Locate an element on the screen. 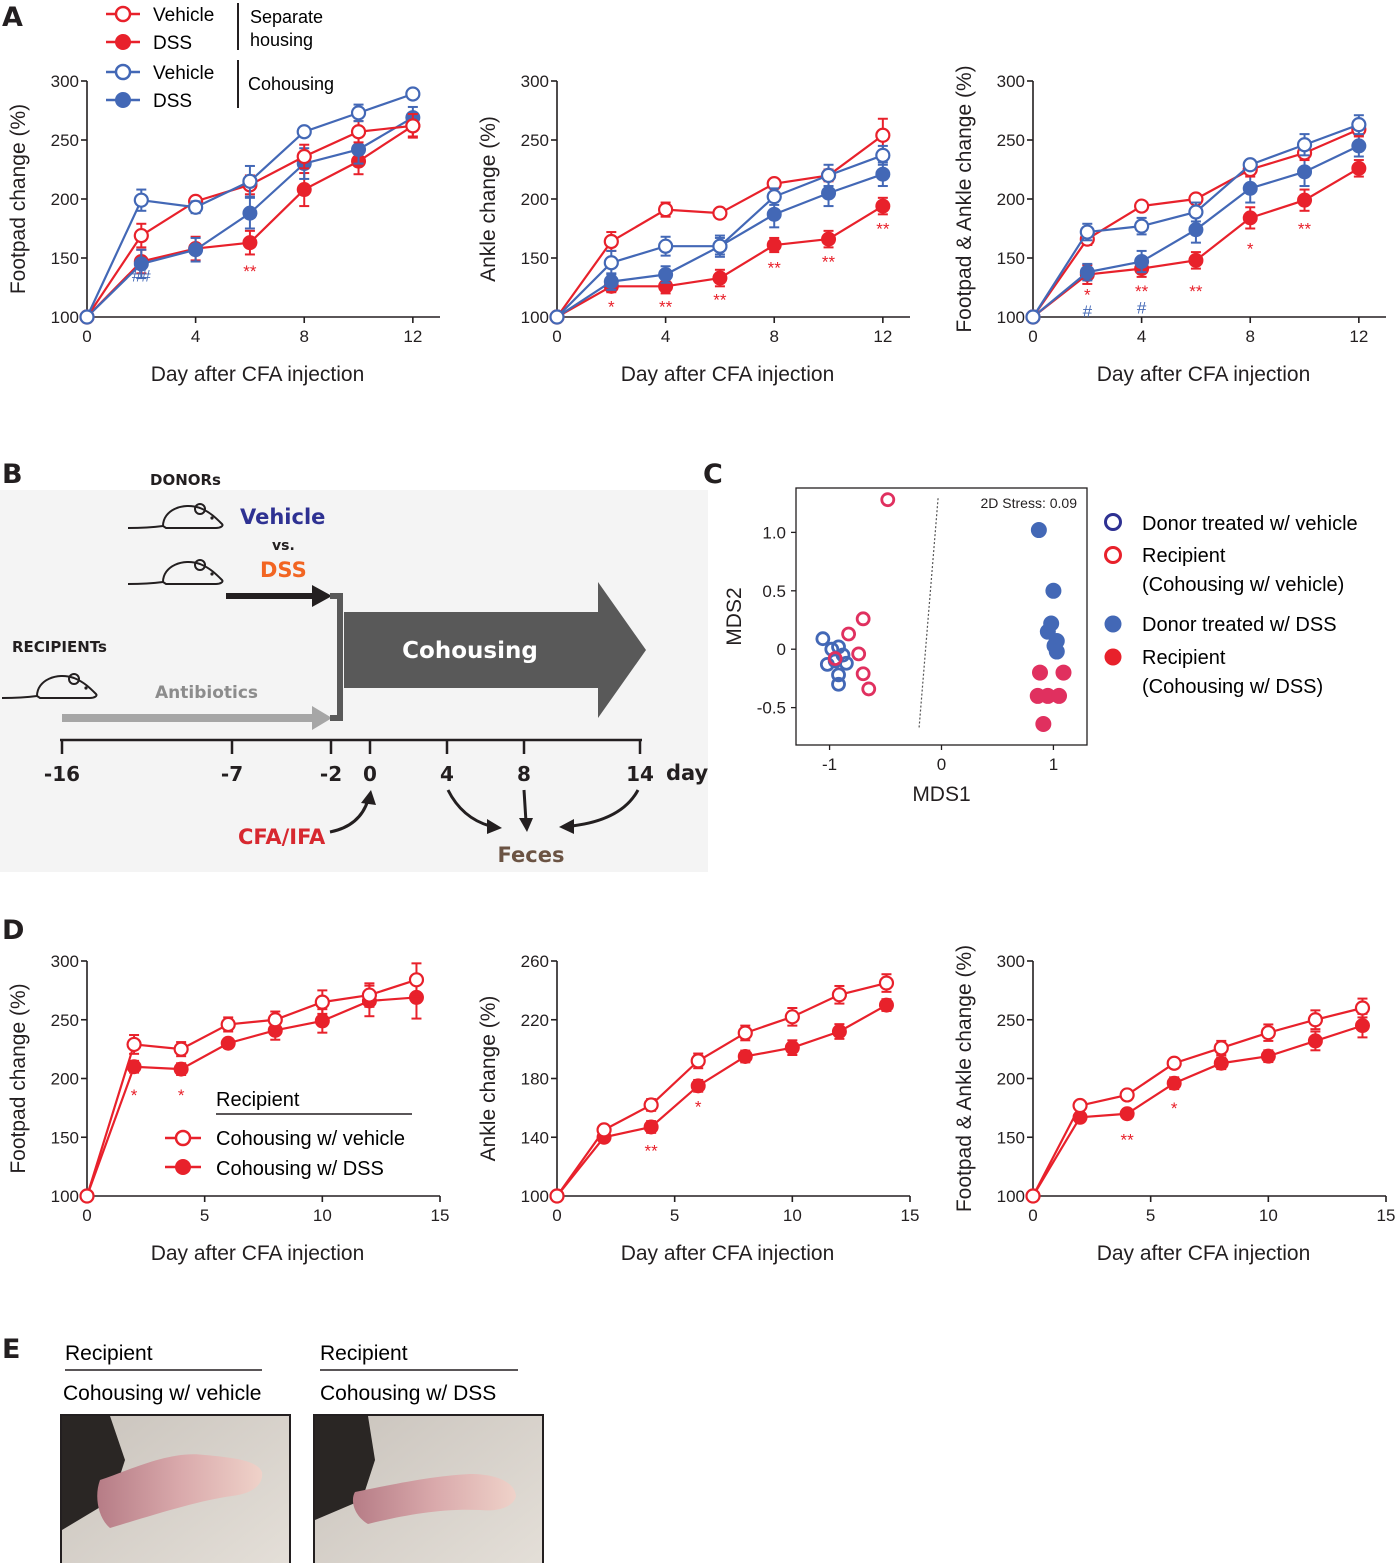  legend-a-cohousing-label: Cohousing is located at coordinates (291, 84).